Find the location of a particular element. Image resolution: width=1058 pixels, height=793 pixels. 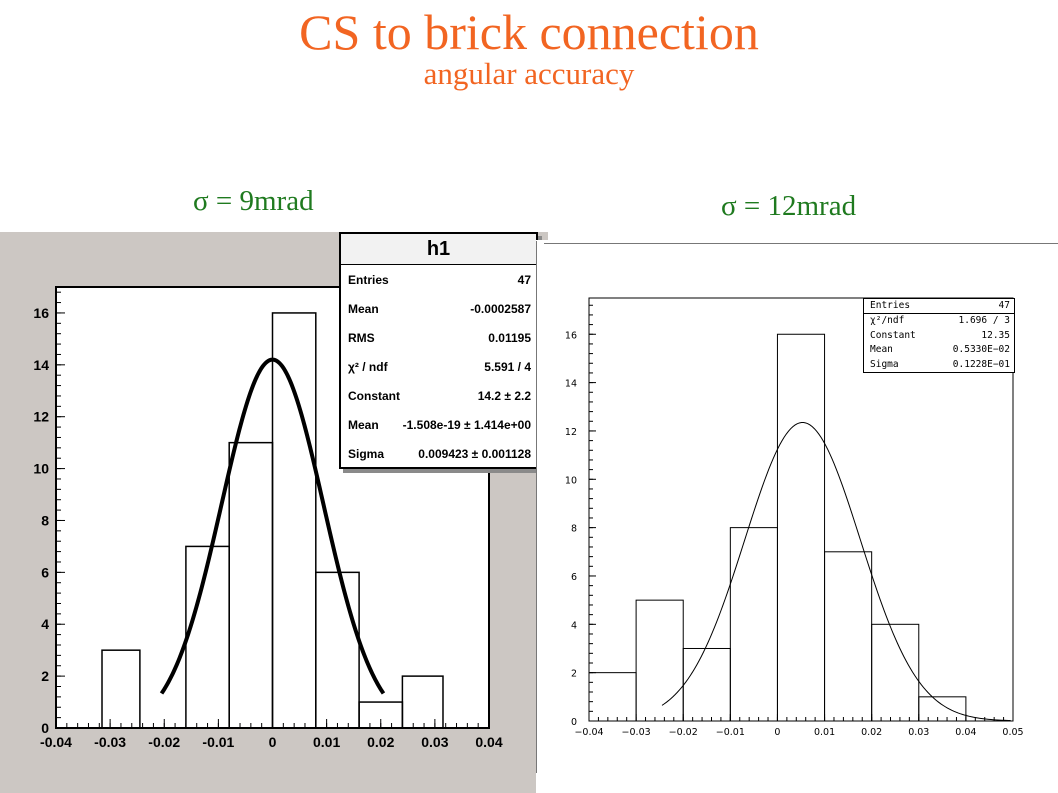

left-stats-row: χ² / ndf 5.591 / 4 is located at coordinates (438, 366).